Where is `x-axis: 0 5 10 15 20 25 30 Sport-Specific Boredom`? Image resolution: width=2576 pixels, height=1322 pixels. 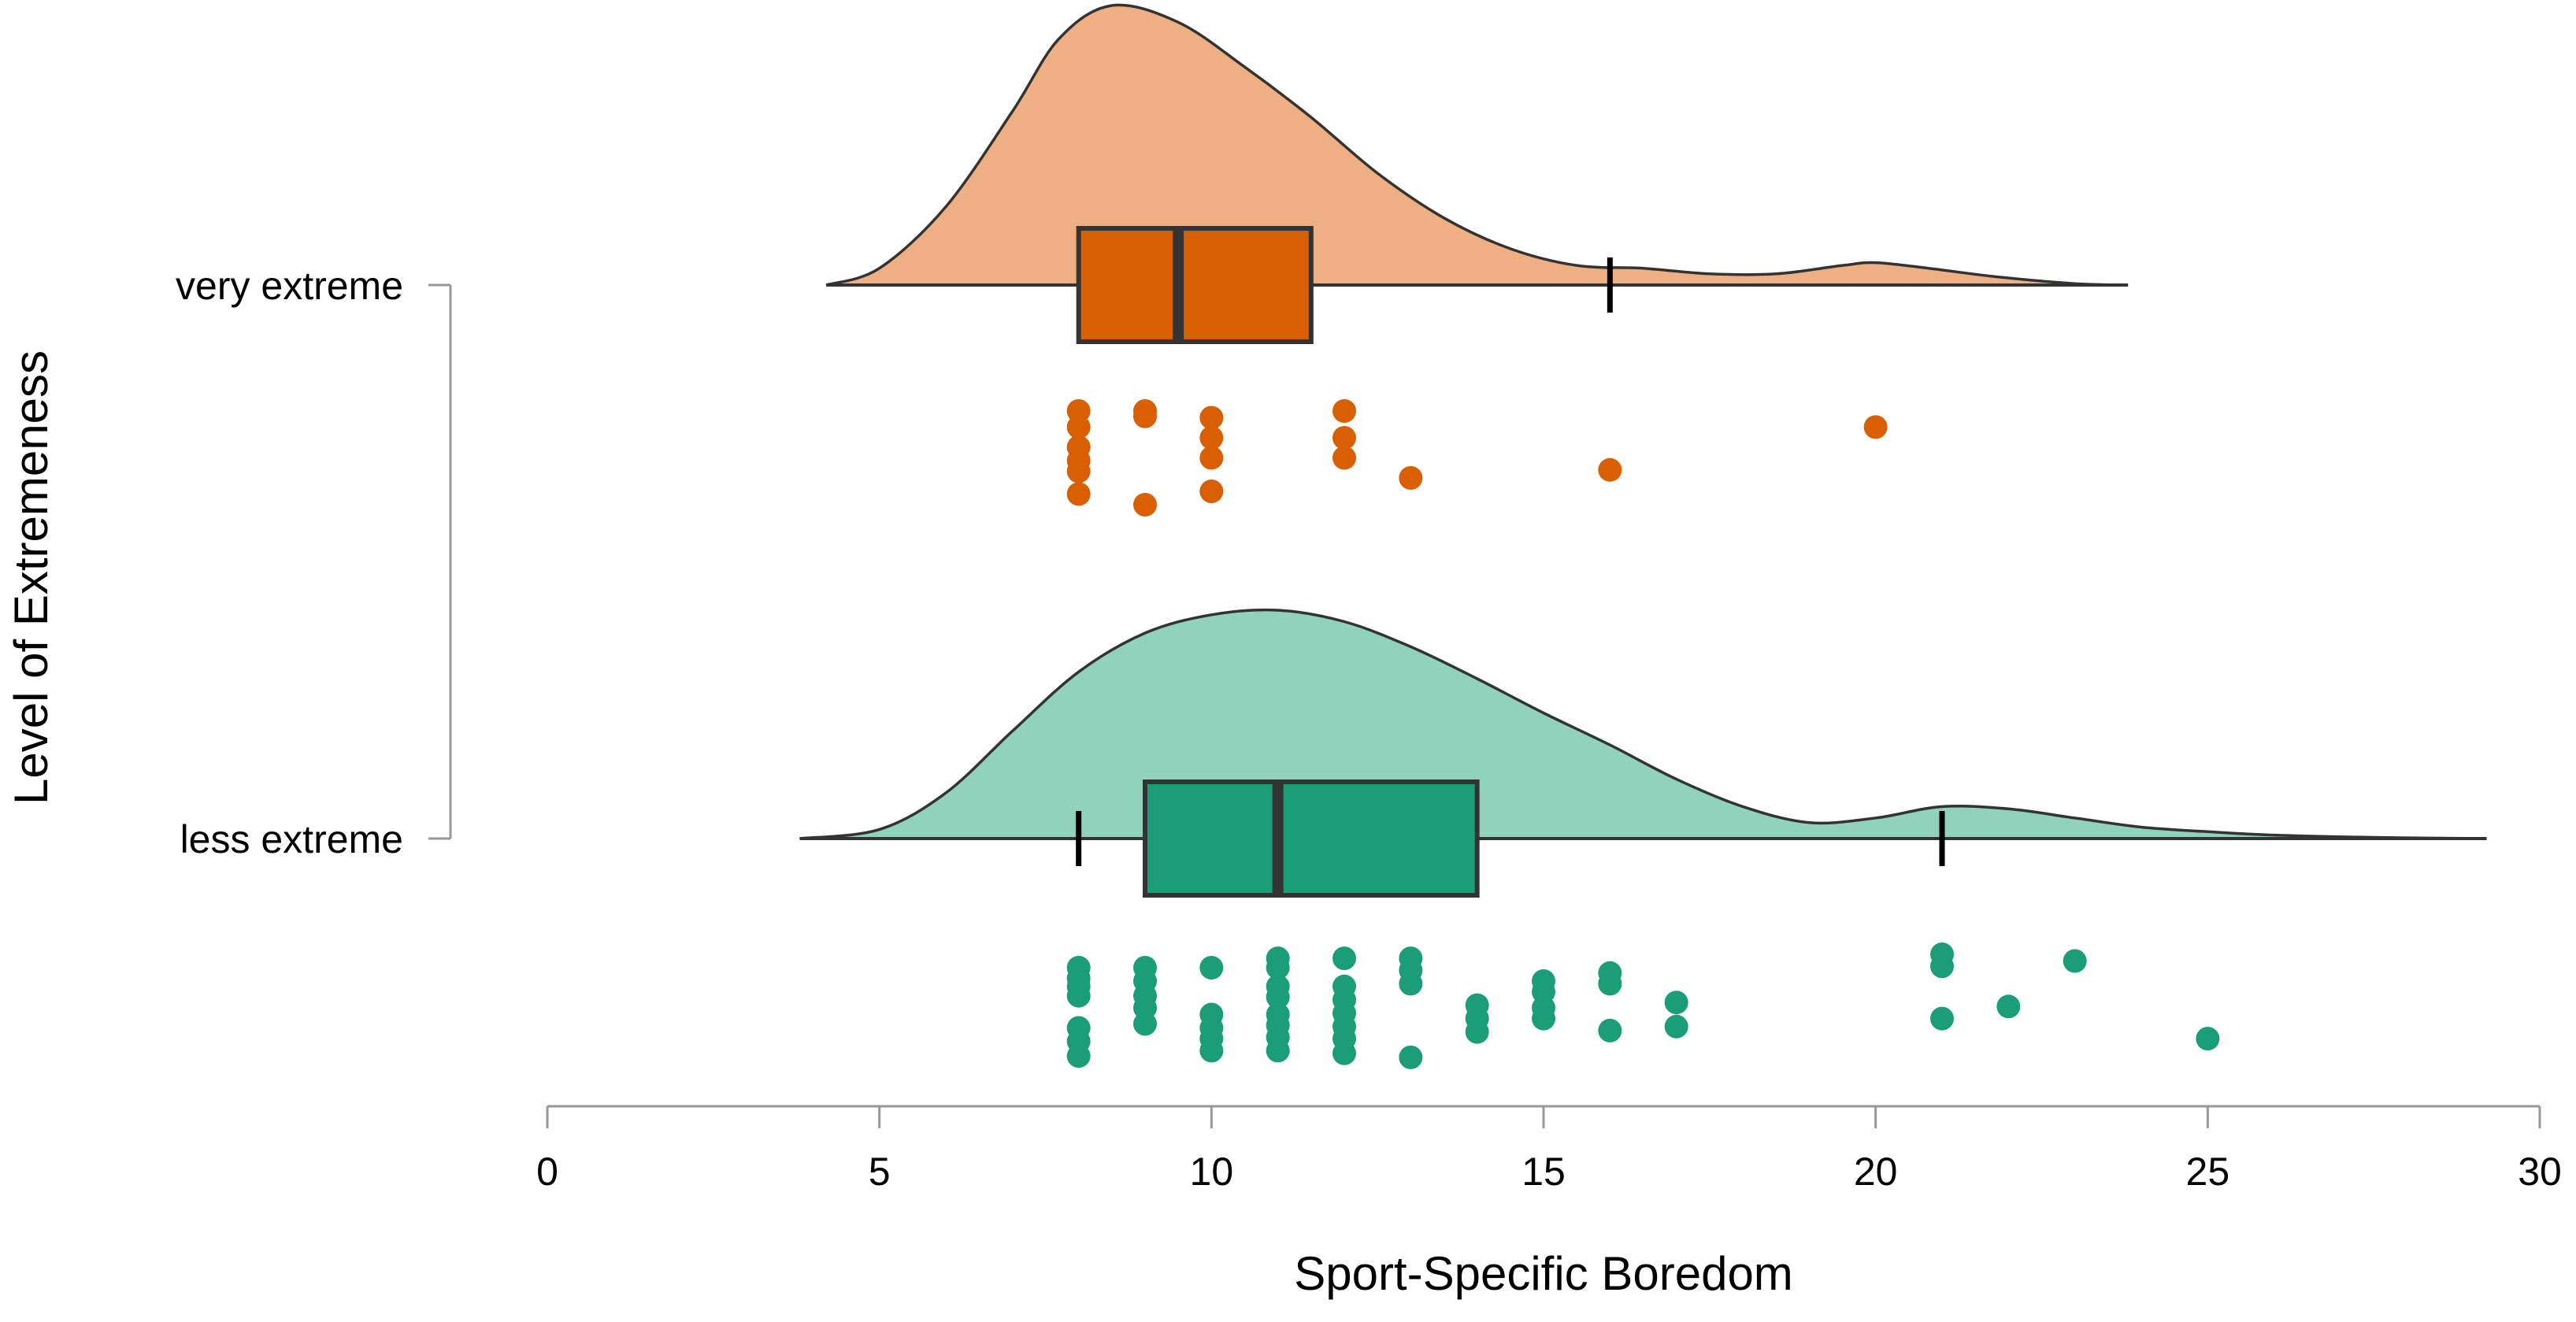
x-axis: 0 5 10 15 20 25 30 Sport-Specific Boredom is located at coordinates (1549, 1202).